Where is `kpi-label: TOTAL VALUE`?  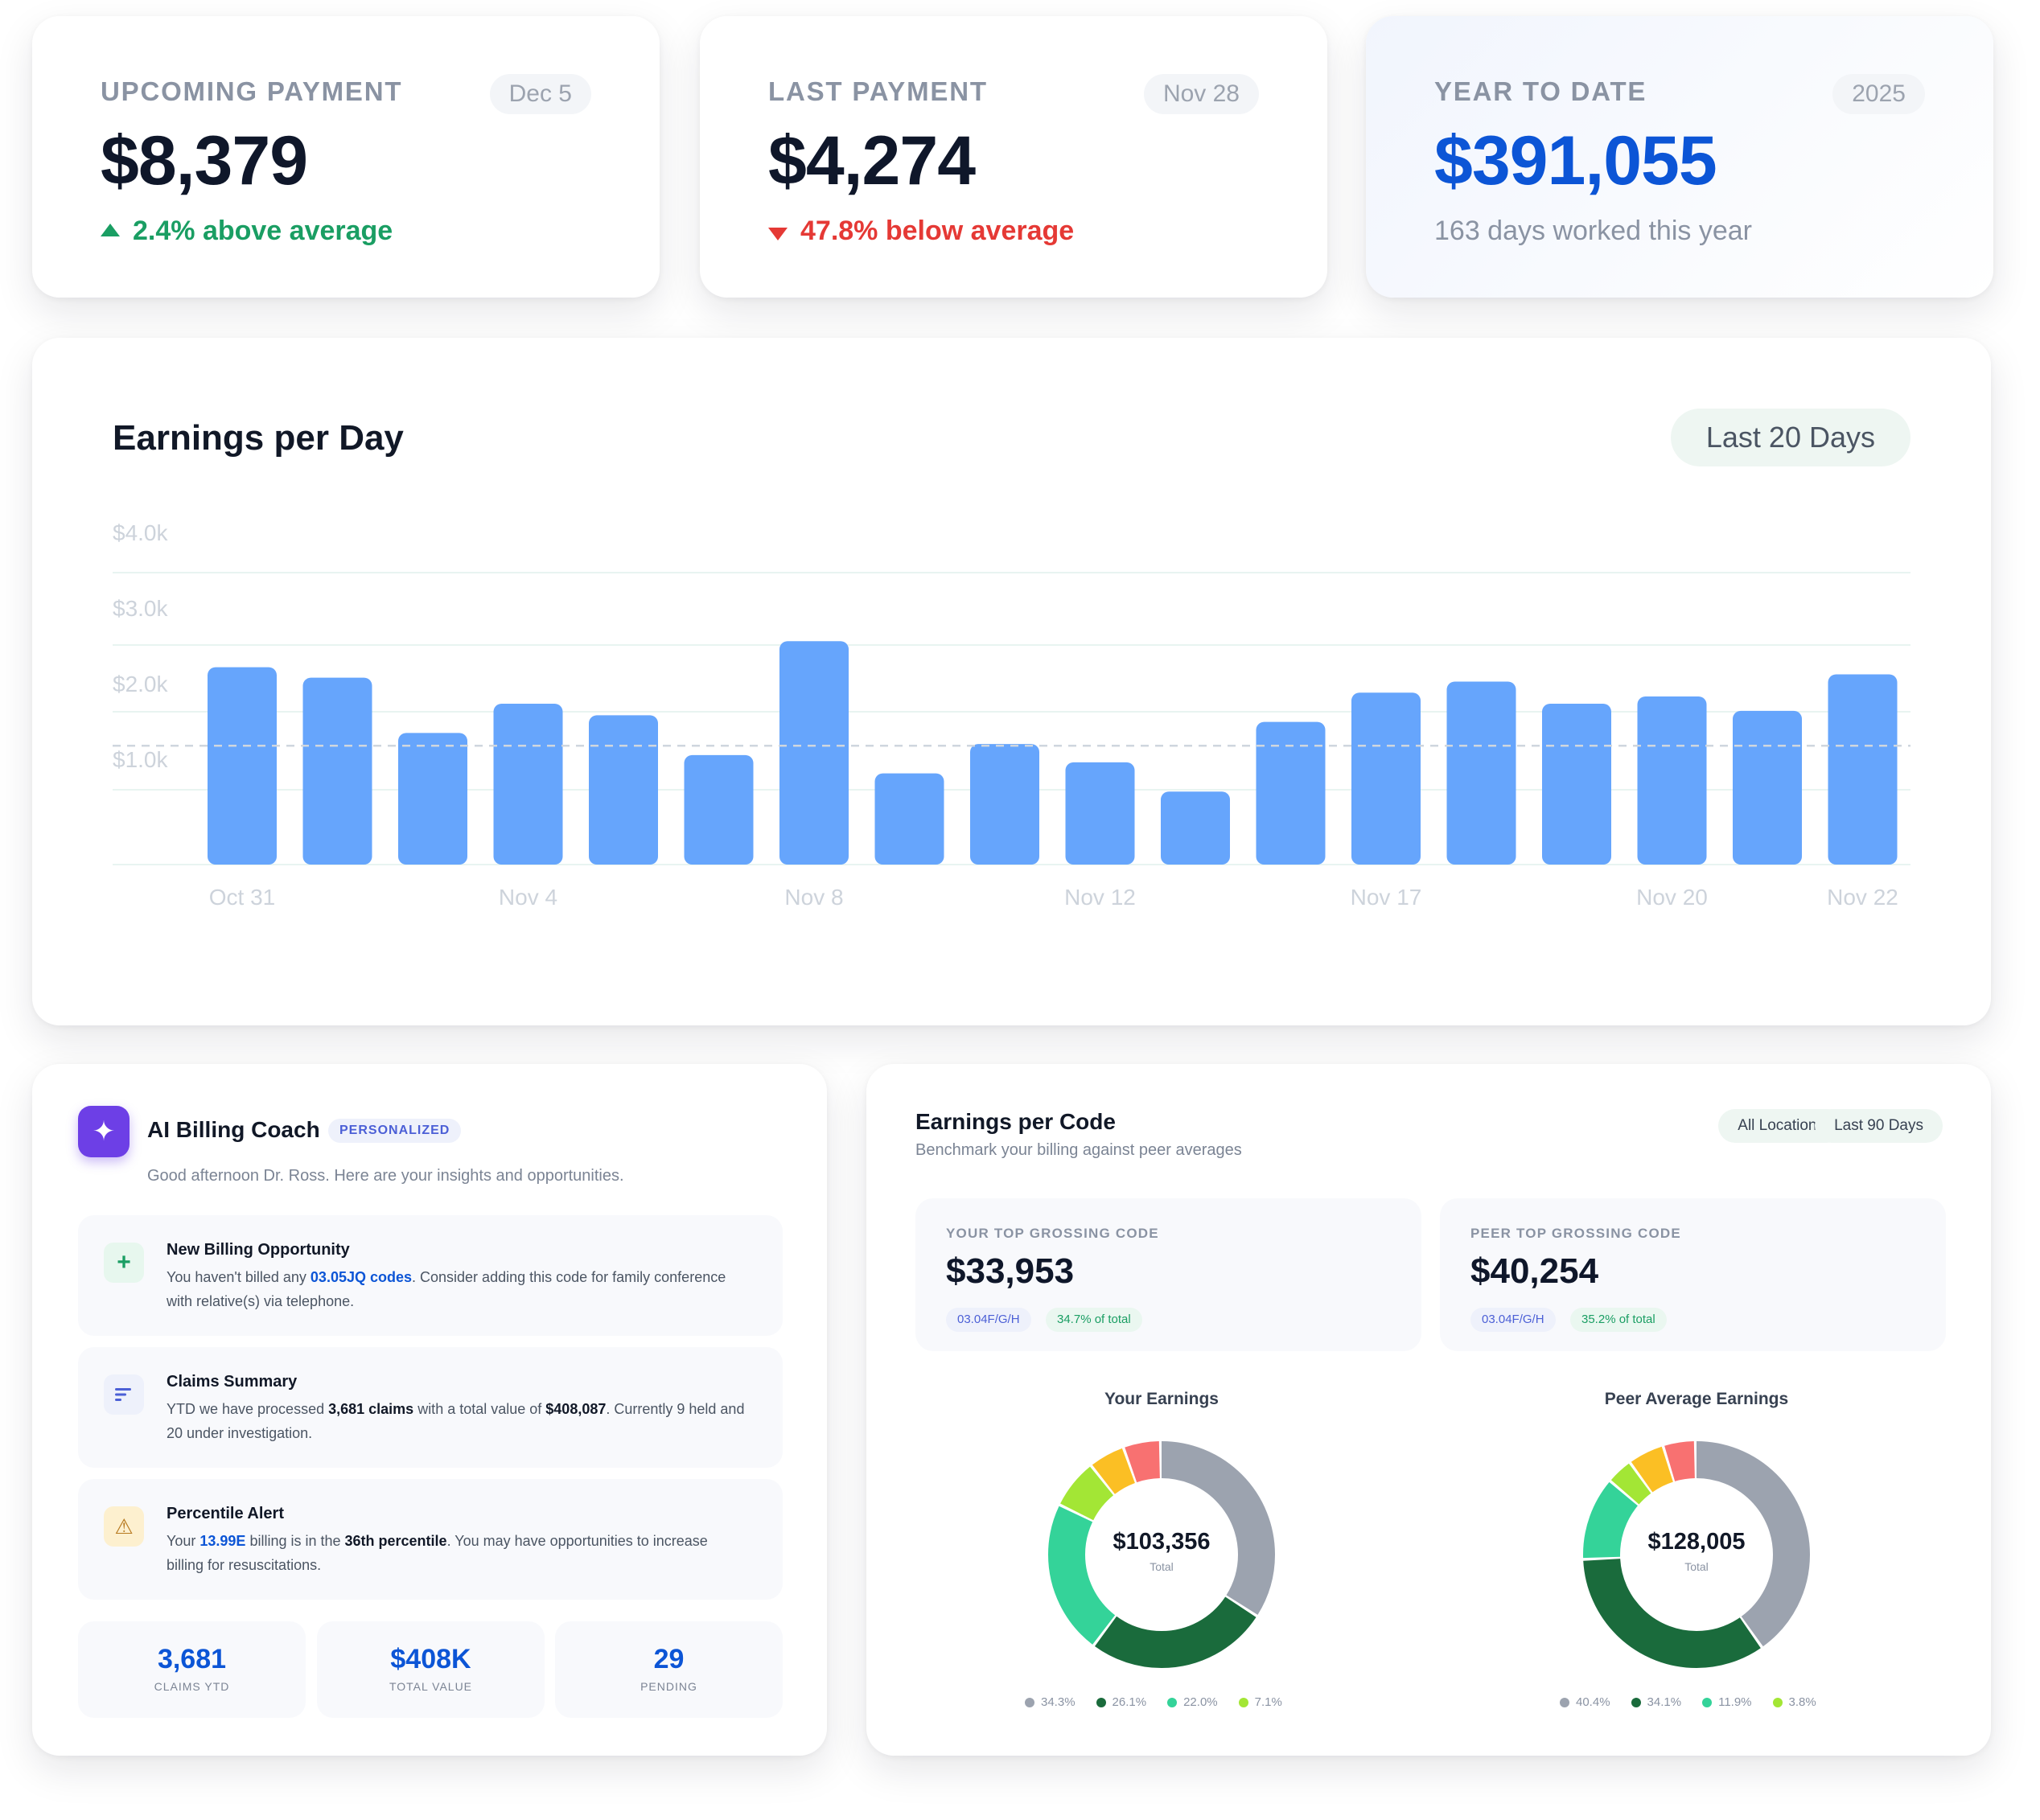 kpi-label: TOTAL VALUE is located at coordinates (431, 1686).